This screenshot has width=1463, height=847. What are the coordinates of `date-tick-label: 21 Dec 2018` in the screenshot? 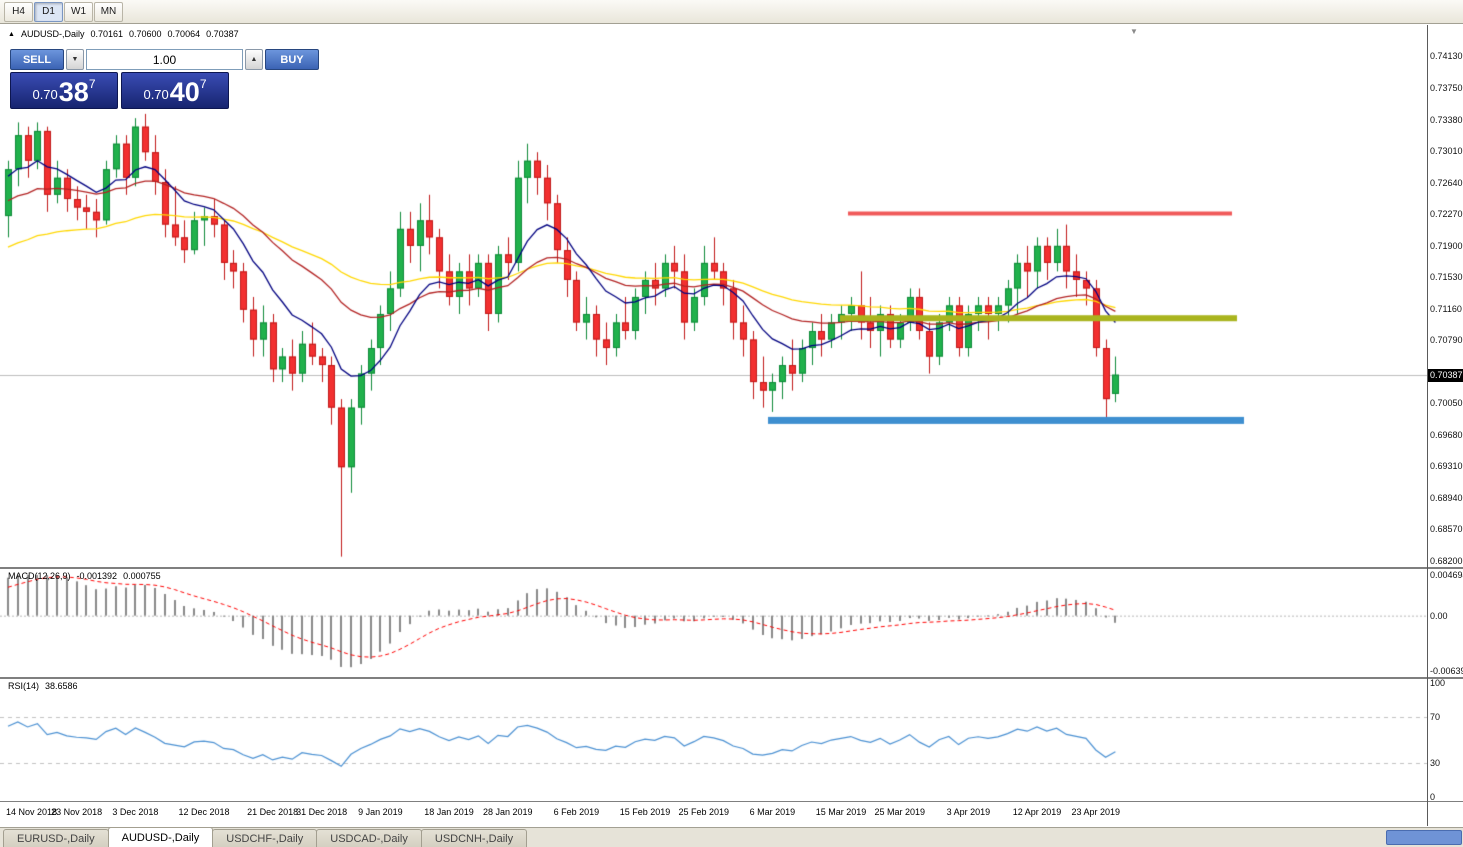 It's located at (273, 812).